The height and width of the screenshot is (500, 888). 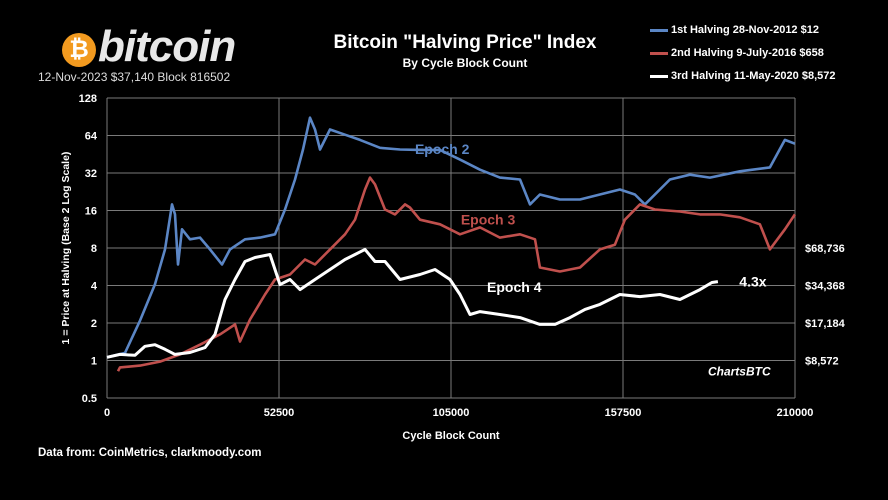 I want to click on x-tick-label: 52500, so click(x=279, y=413).